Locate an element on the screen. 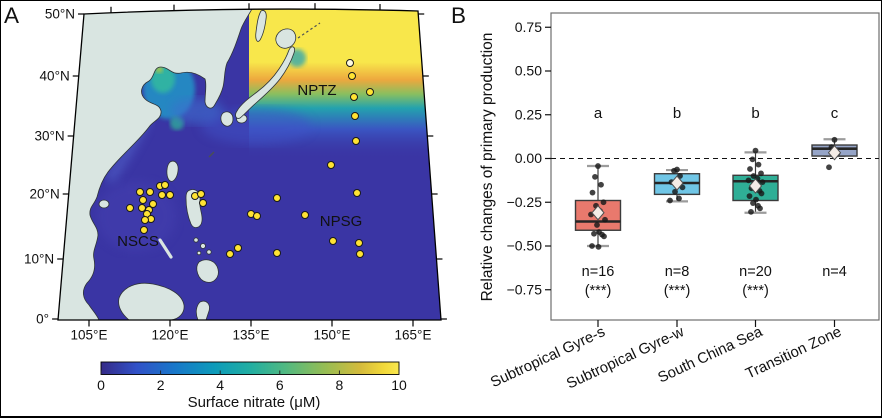 This screenshot has height=418, width=882. n-label: n=20 is located at coordinates (755, 272).